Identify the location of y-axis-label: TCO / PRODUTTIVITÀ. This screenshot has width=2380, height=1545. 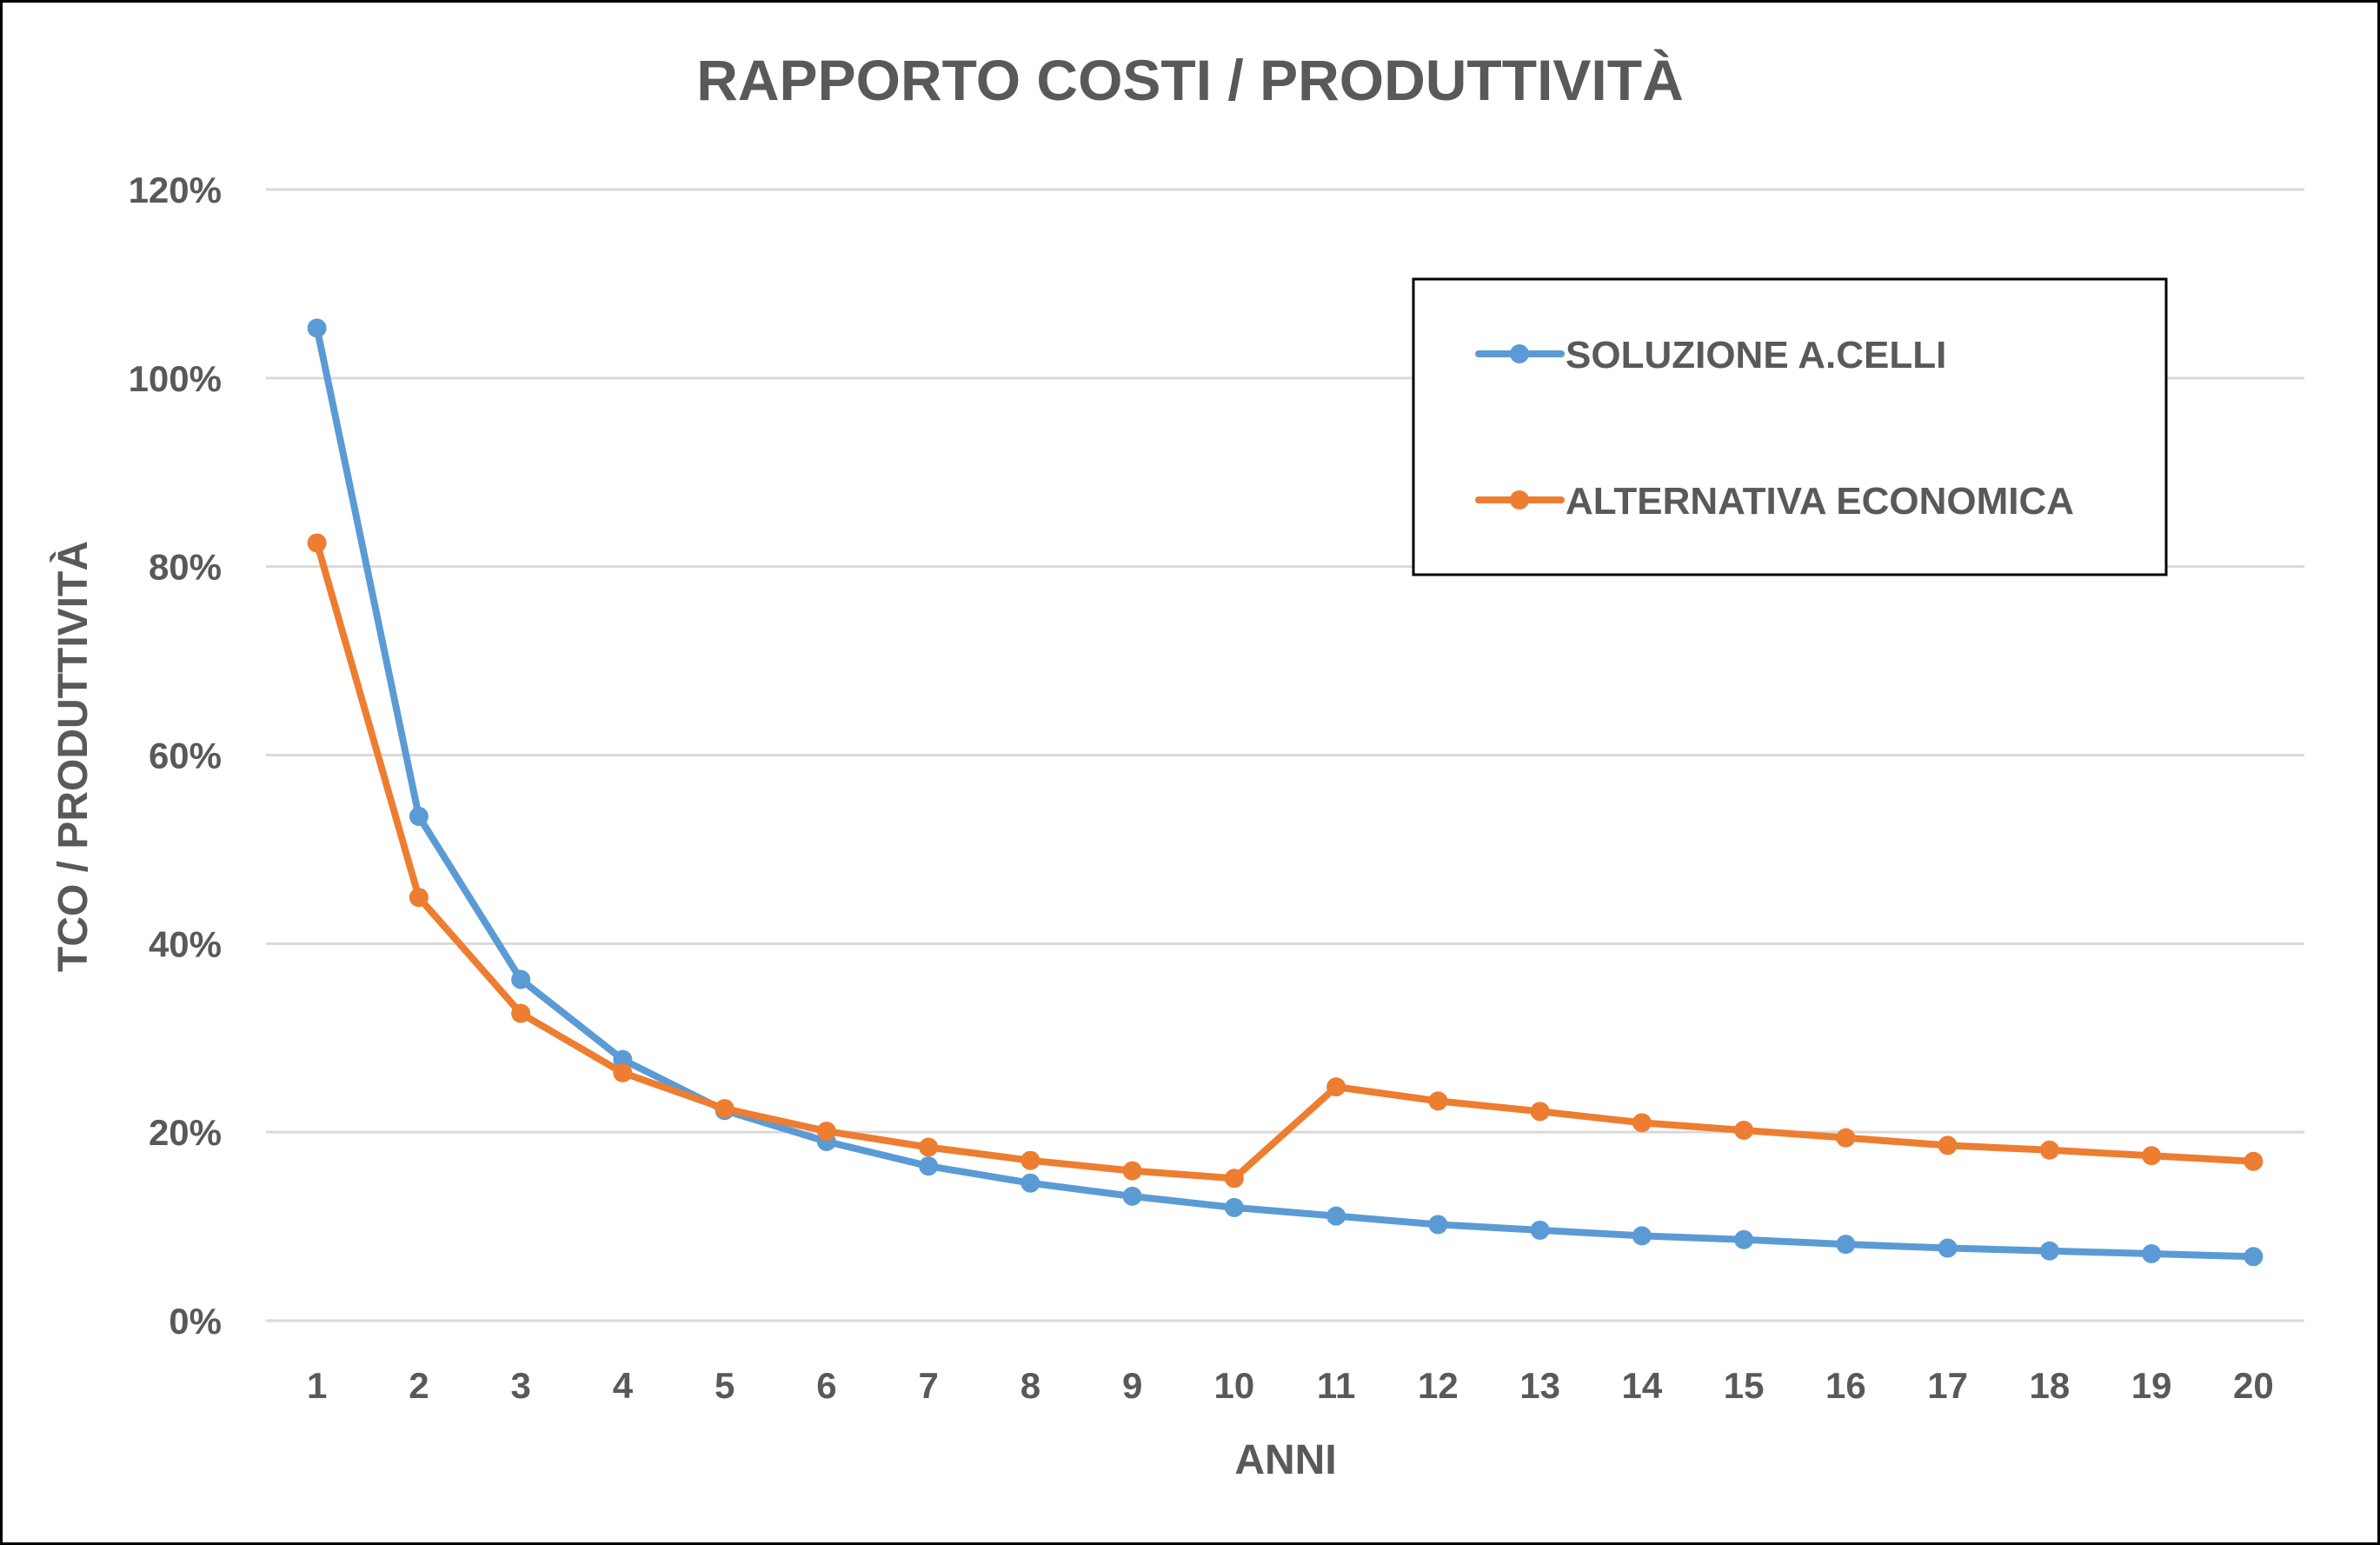
(73, 756).